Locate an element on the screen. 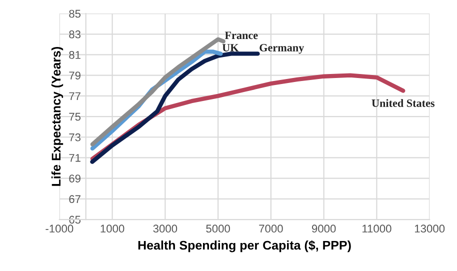  series-label: United States is located at coordinates (403, 103).